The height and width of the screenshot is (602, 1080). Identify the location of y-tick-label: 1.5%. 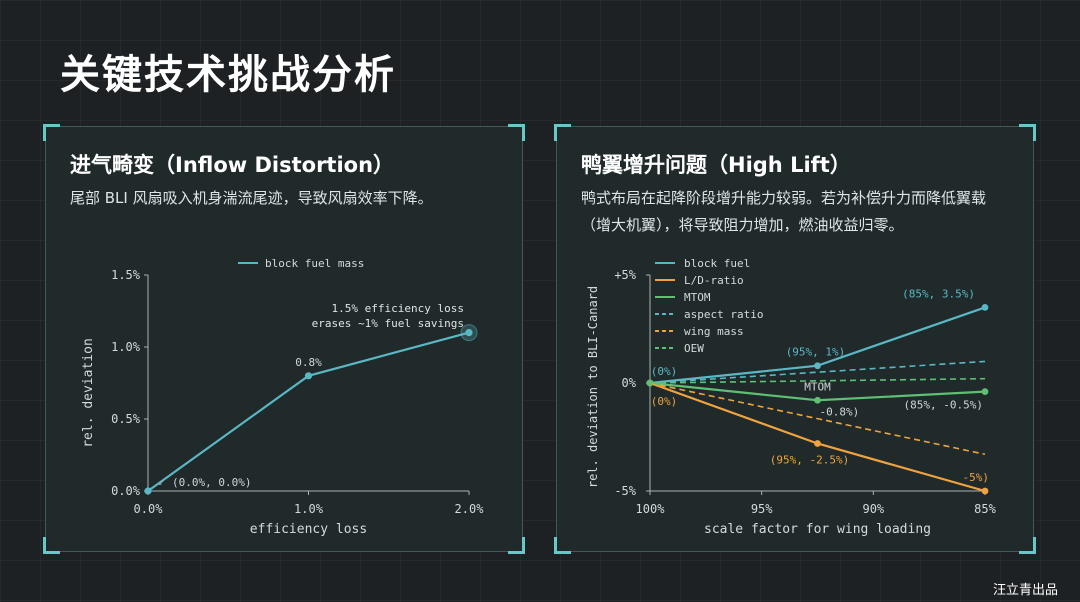
(126, 275).